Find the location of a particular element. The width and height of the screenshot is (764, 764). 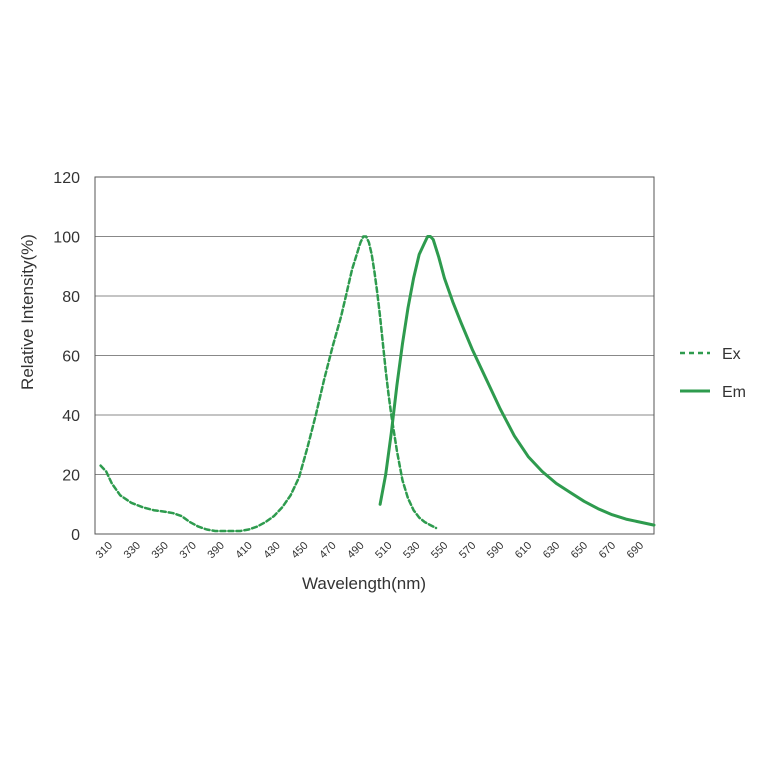

legend-label-ex: Ex is located at coordinates (731, 354).